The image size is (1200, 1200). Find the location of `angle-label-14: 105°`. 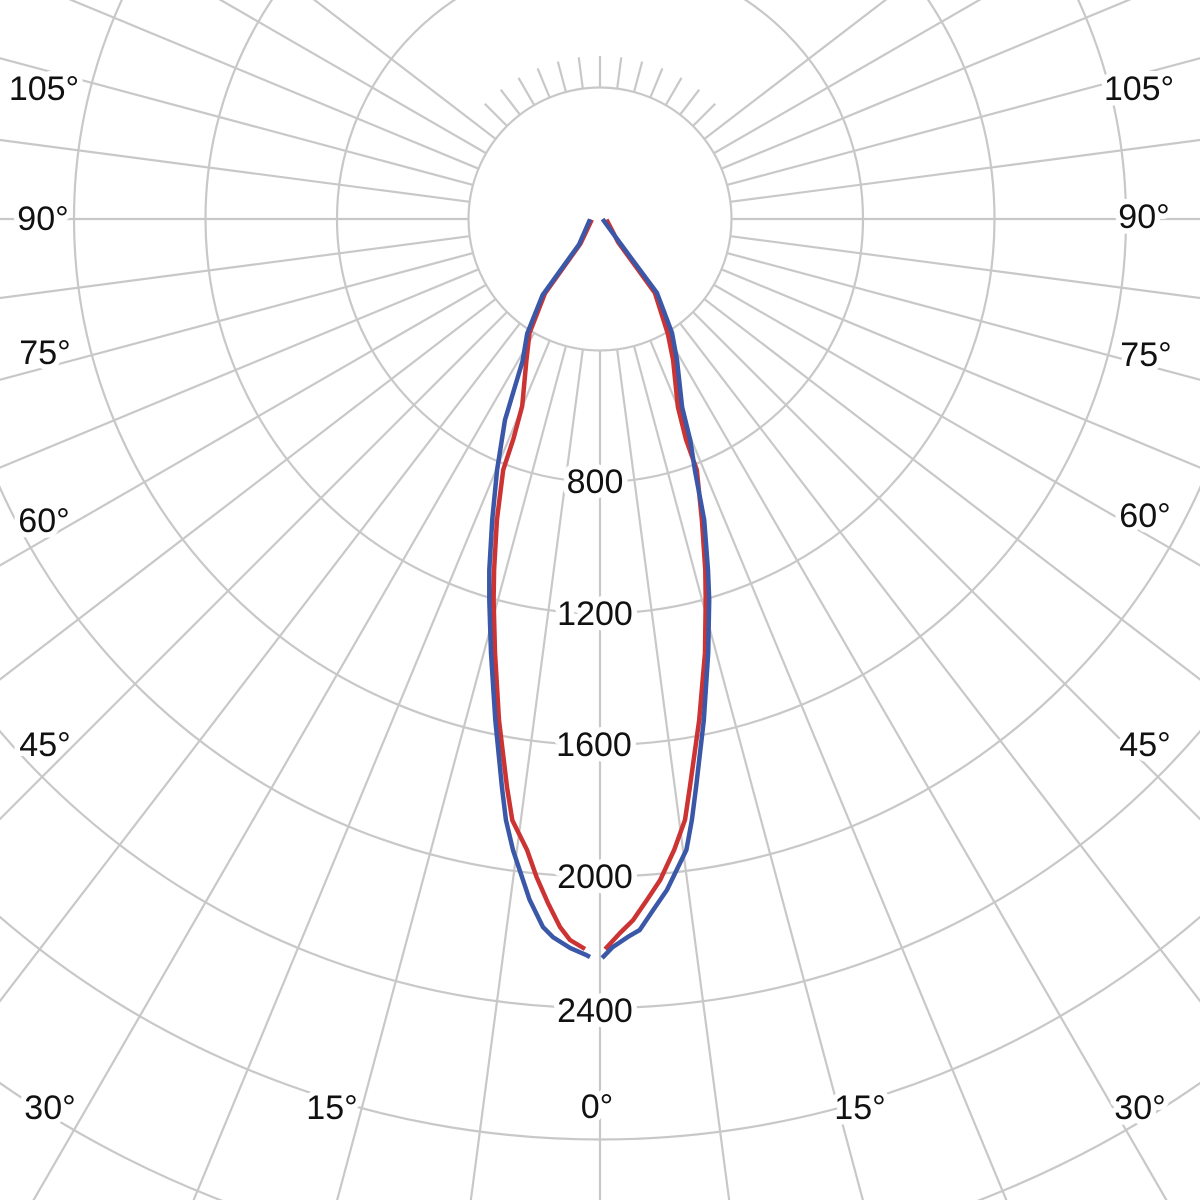

angle-label-14: 105° is located at coordinates (1139, 89).